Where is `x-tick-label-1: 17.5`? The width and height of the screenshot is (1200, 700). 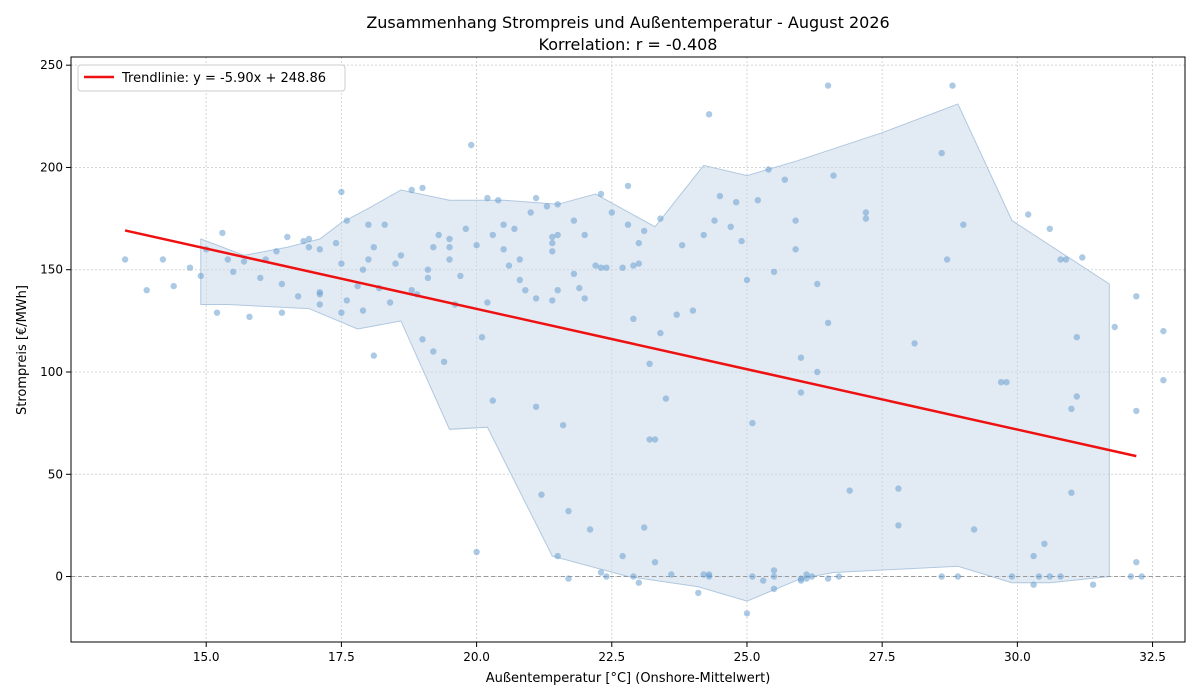
x-tick-label-1: 17.5 is located at coordinates (341, 657).